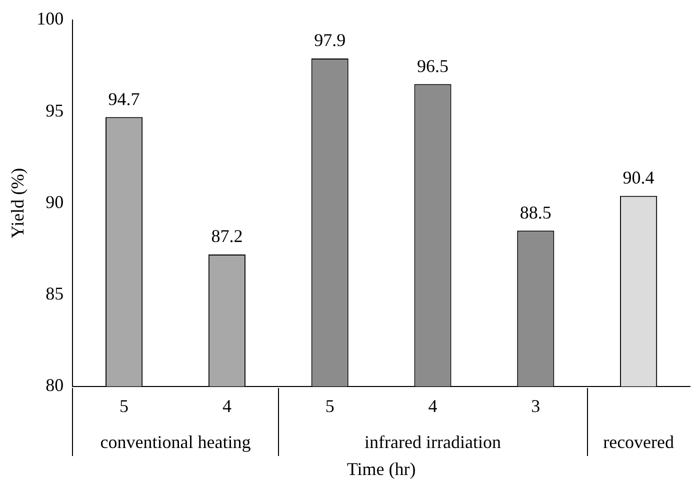 The image size is (696, 498). Describe the element at coordinates (432, 66) in the screenshot. I see `data-label: 96.5` at that location.